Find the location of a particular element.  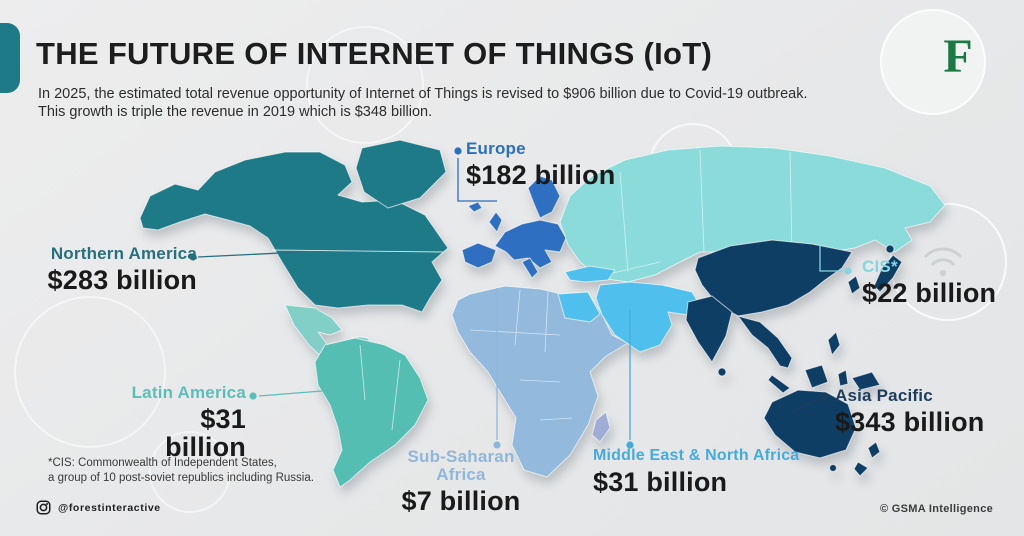

region-greenland is located at coordinates (401, 174).